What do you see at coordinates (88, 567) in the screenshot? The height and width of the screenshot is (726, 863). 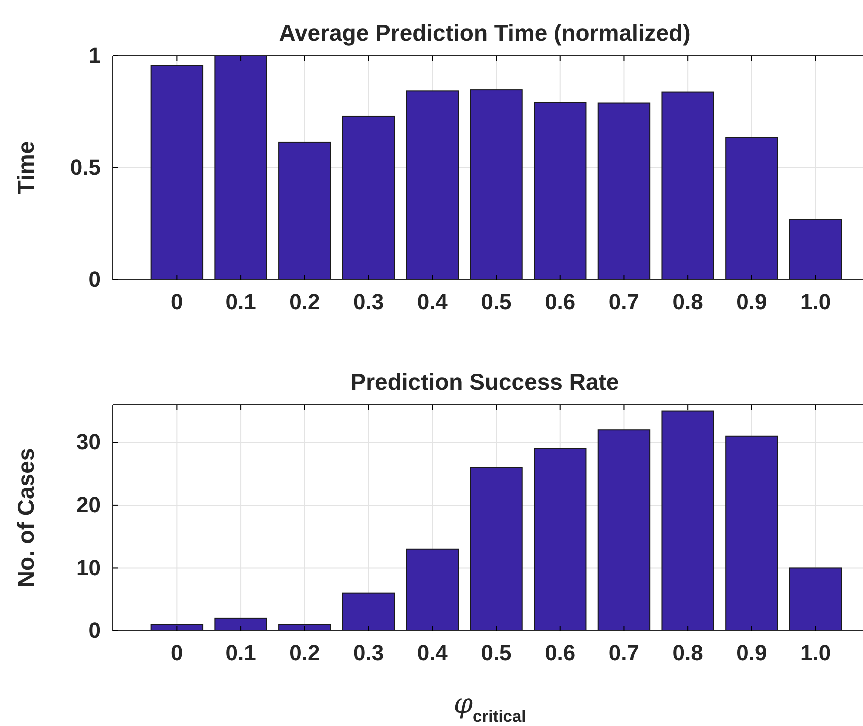 I see `y-tick-label: 10` at bounding box center [88, 567].